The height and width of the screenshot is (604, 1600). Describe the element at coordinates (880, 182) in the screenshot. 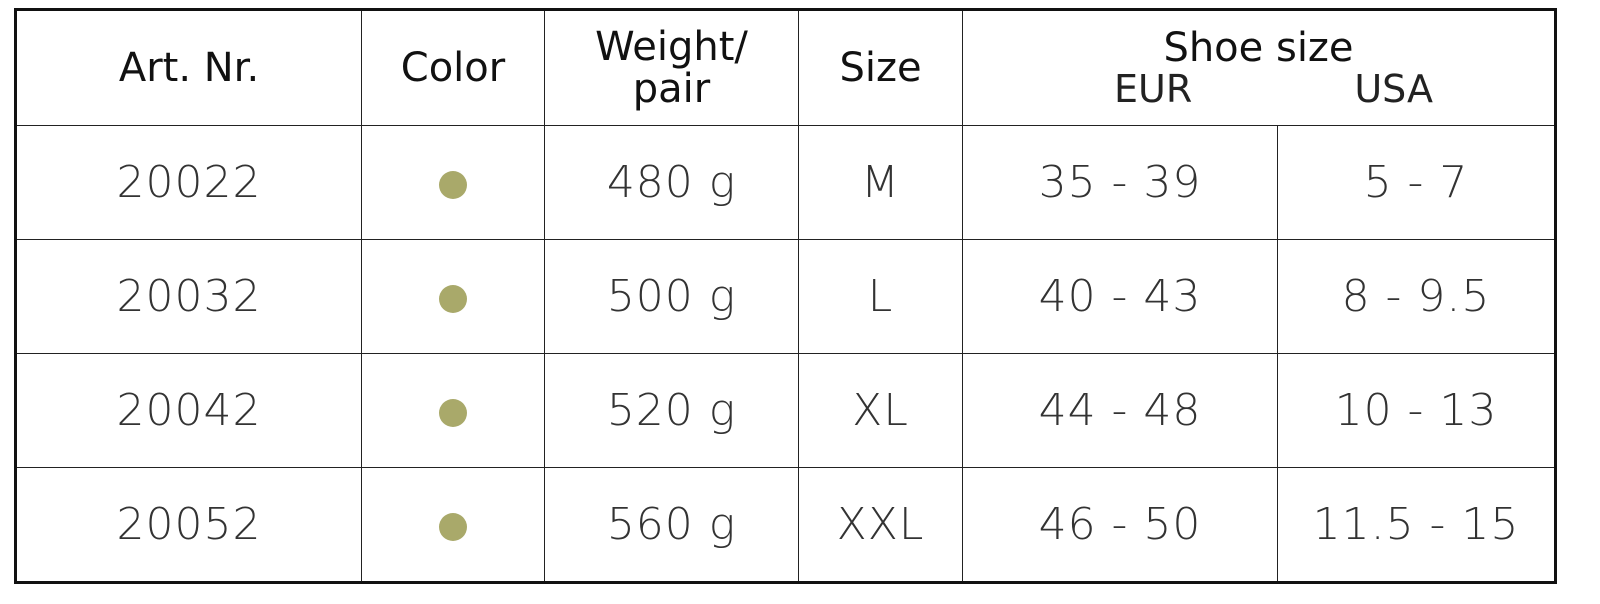

I see `size-cell: M` at that location.